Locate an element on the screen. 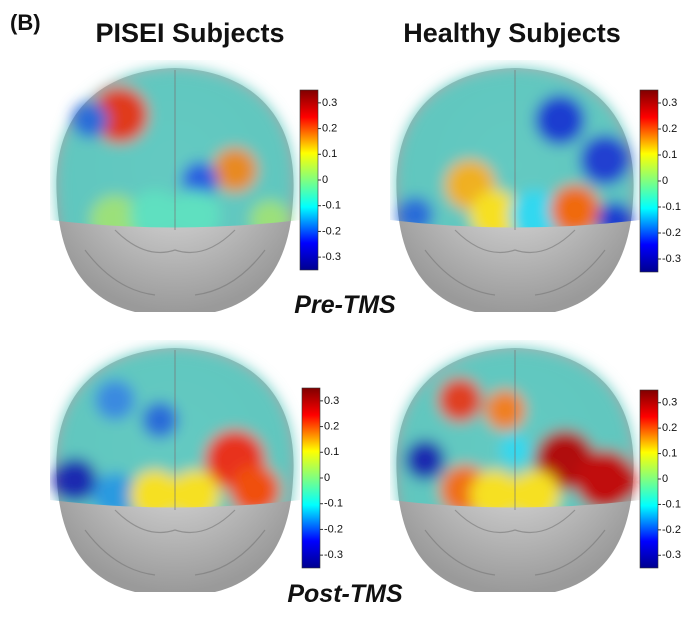 The width and height of the screenshot is (700, 619). row-label: Post-TMS is located at coordinates (345, 594).